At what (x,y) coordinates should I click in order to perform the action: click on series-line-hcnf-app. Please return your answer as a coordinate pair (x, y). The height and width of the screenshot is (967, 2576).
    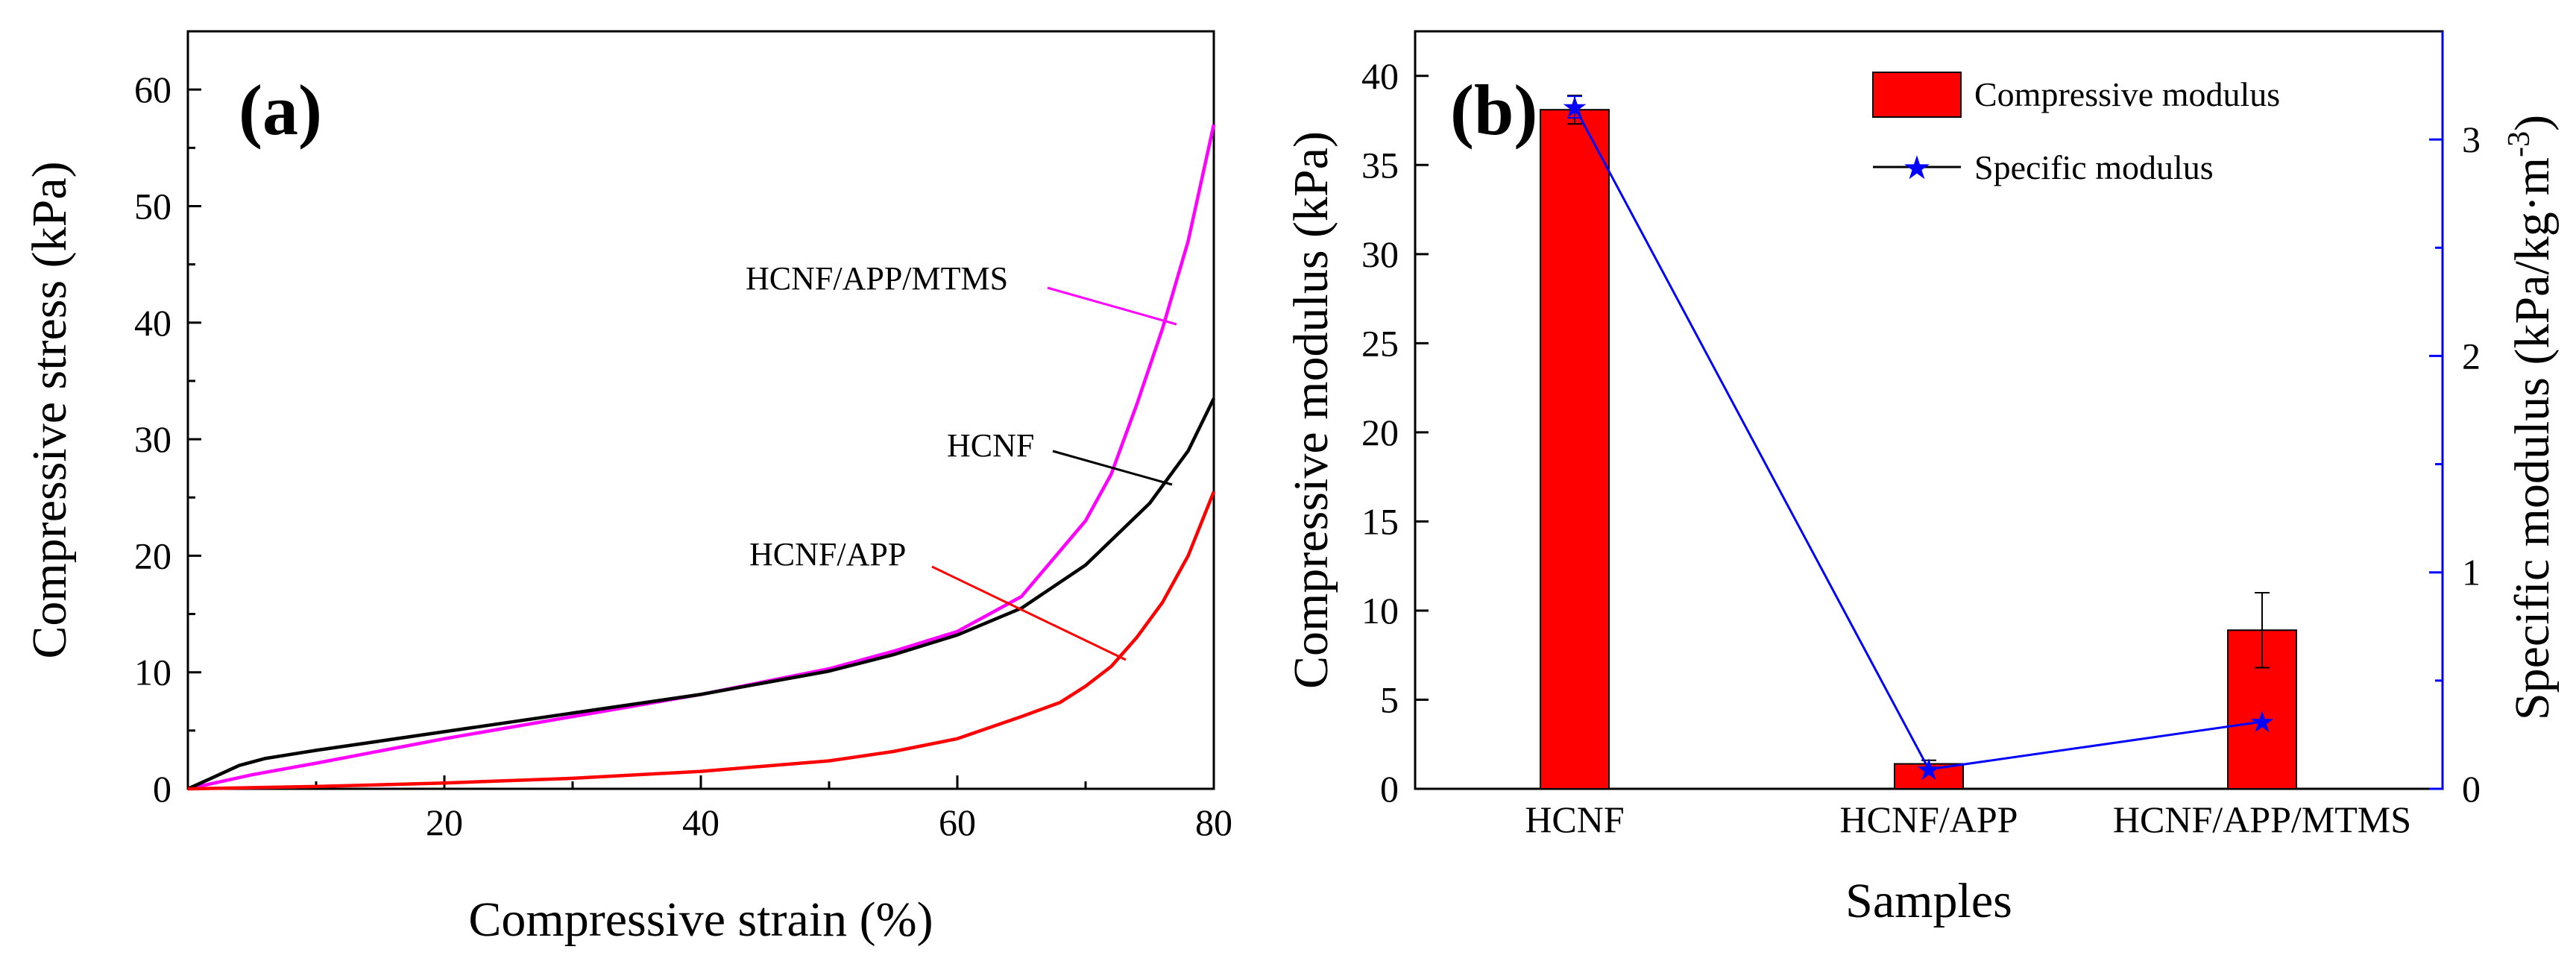
    Looking at the image, I should click on (701, 641).